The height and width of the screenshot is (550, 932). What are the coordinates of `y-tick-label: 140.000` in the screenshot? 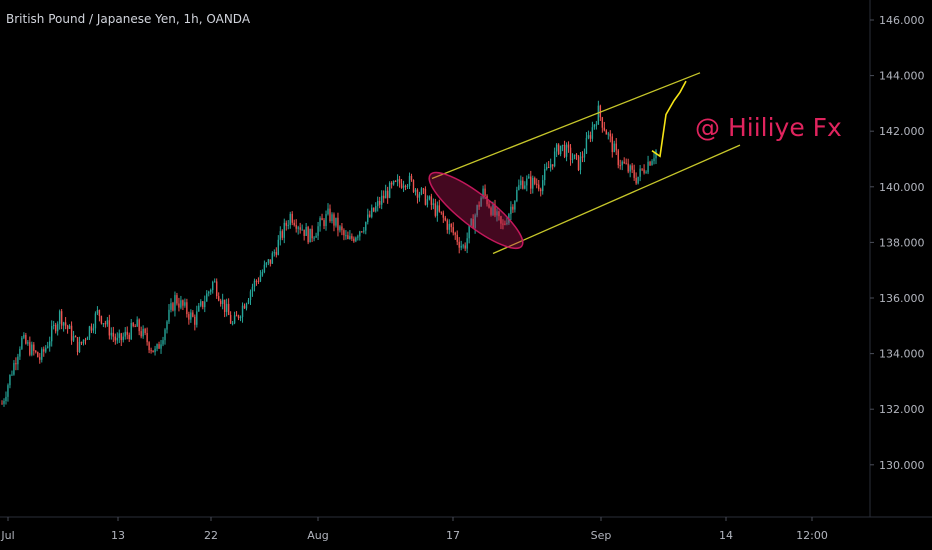 It's located at (902, 187).